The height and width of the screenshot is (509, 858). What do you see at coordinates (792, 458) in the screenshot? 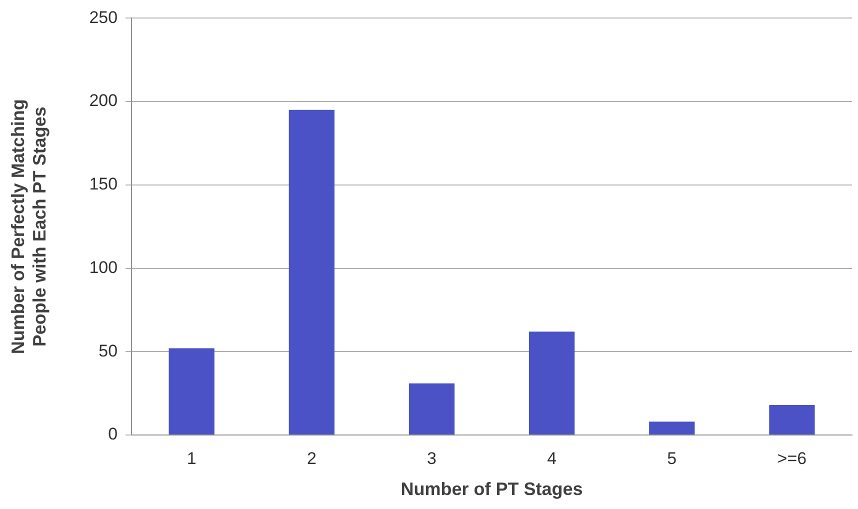
I see `x-tick-label: >=6` at bounding box center [792, 458].